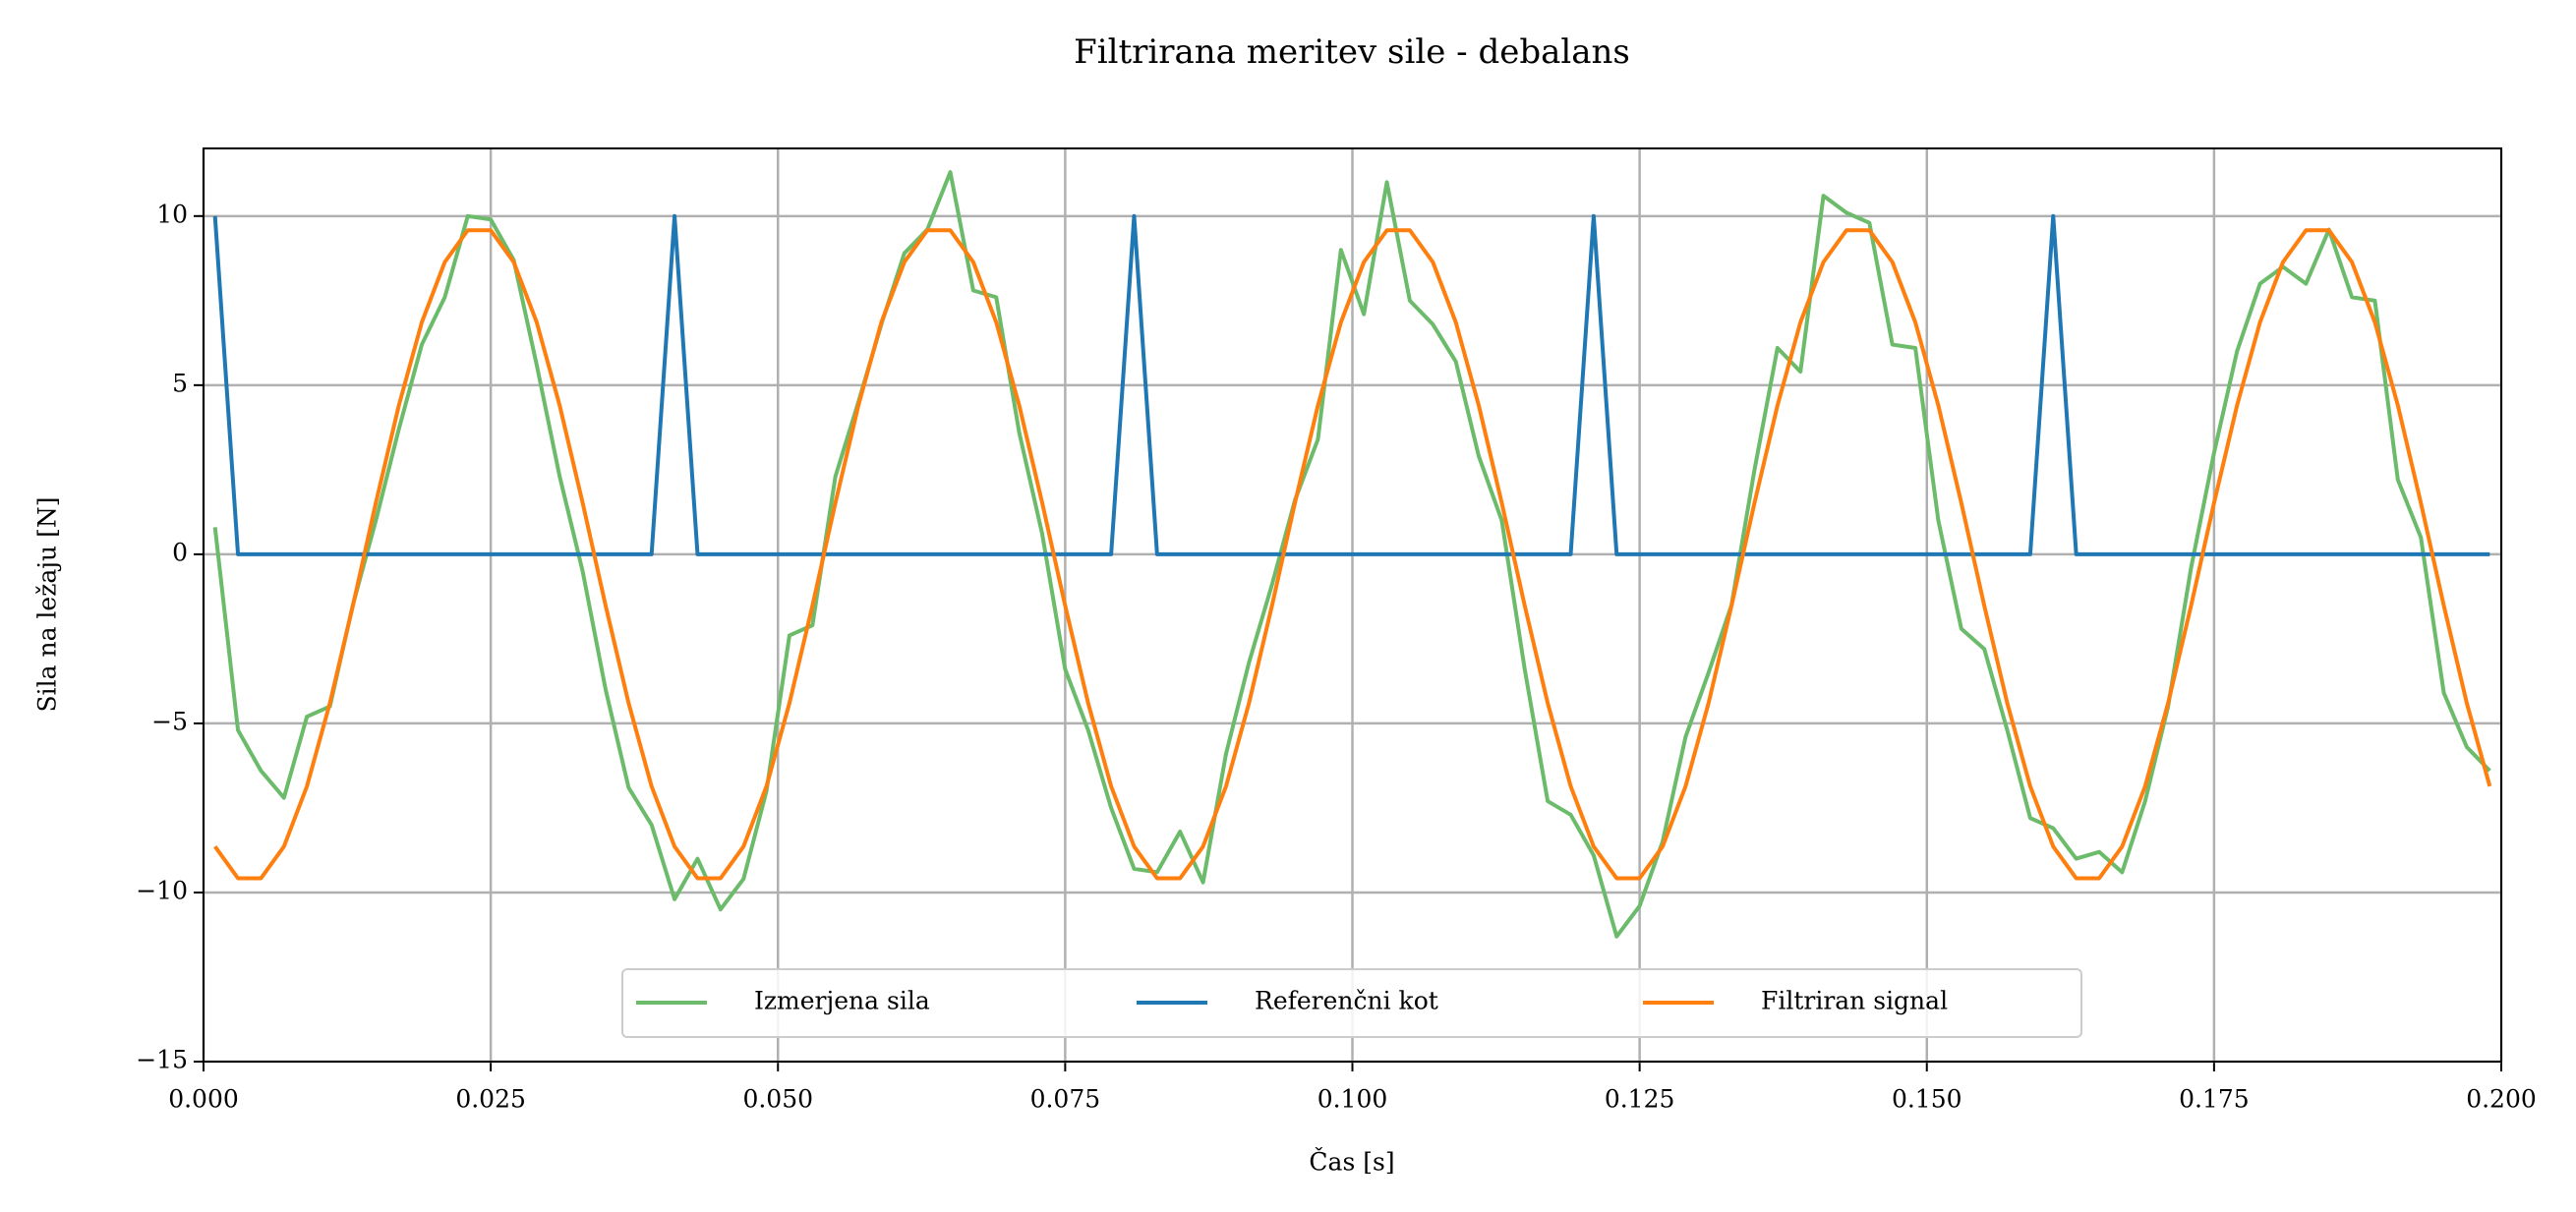 The image size is (2576, 1212). What do you see at coordinates (1065, 1099) in the screenshot?
I see `x-tick-label: 0.075` at bounding box center [1065, 1099].